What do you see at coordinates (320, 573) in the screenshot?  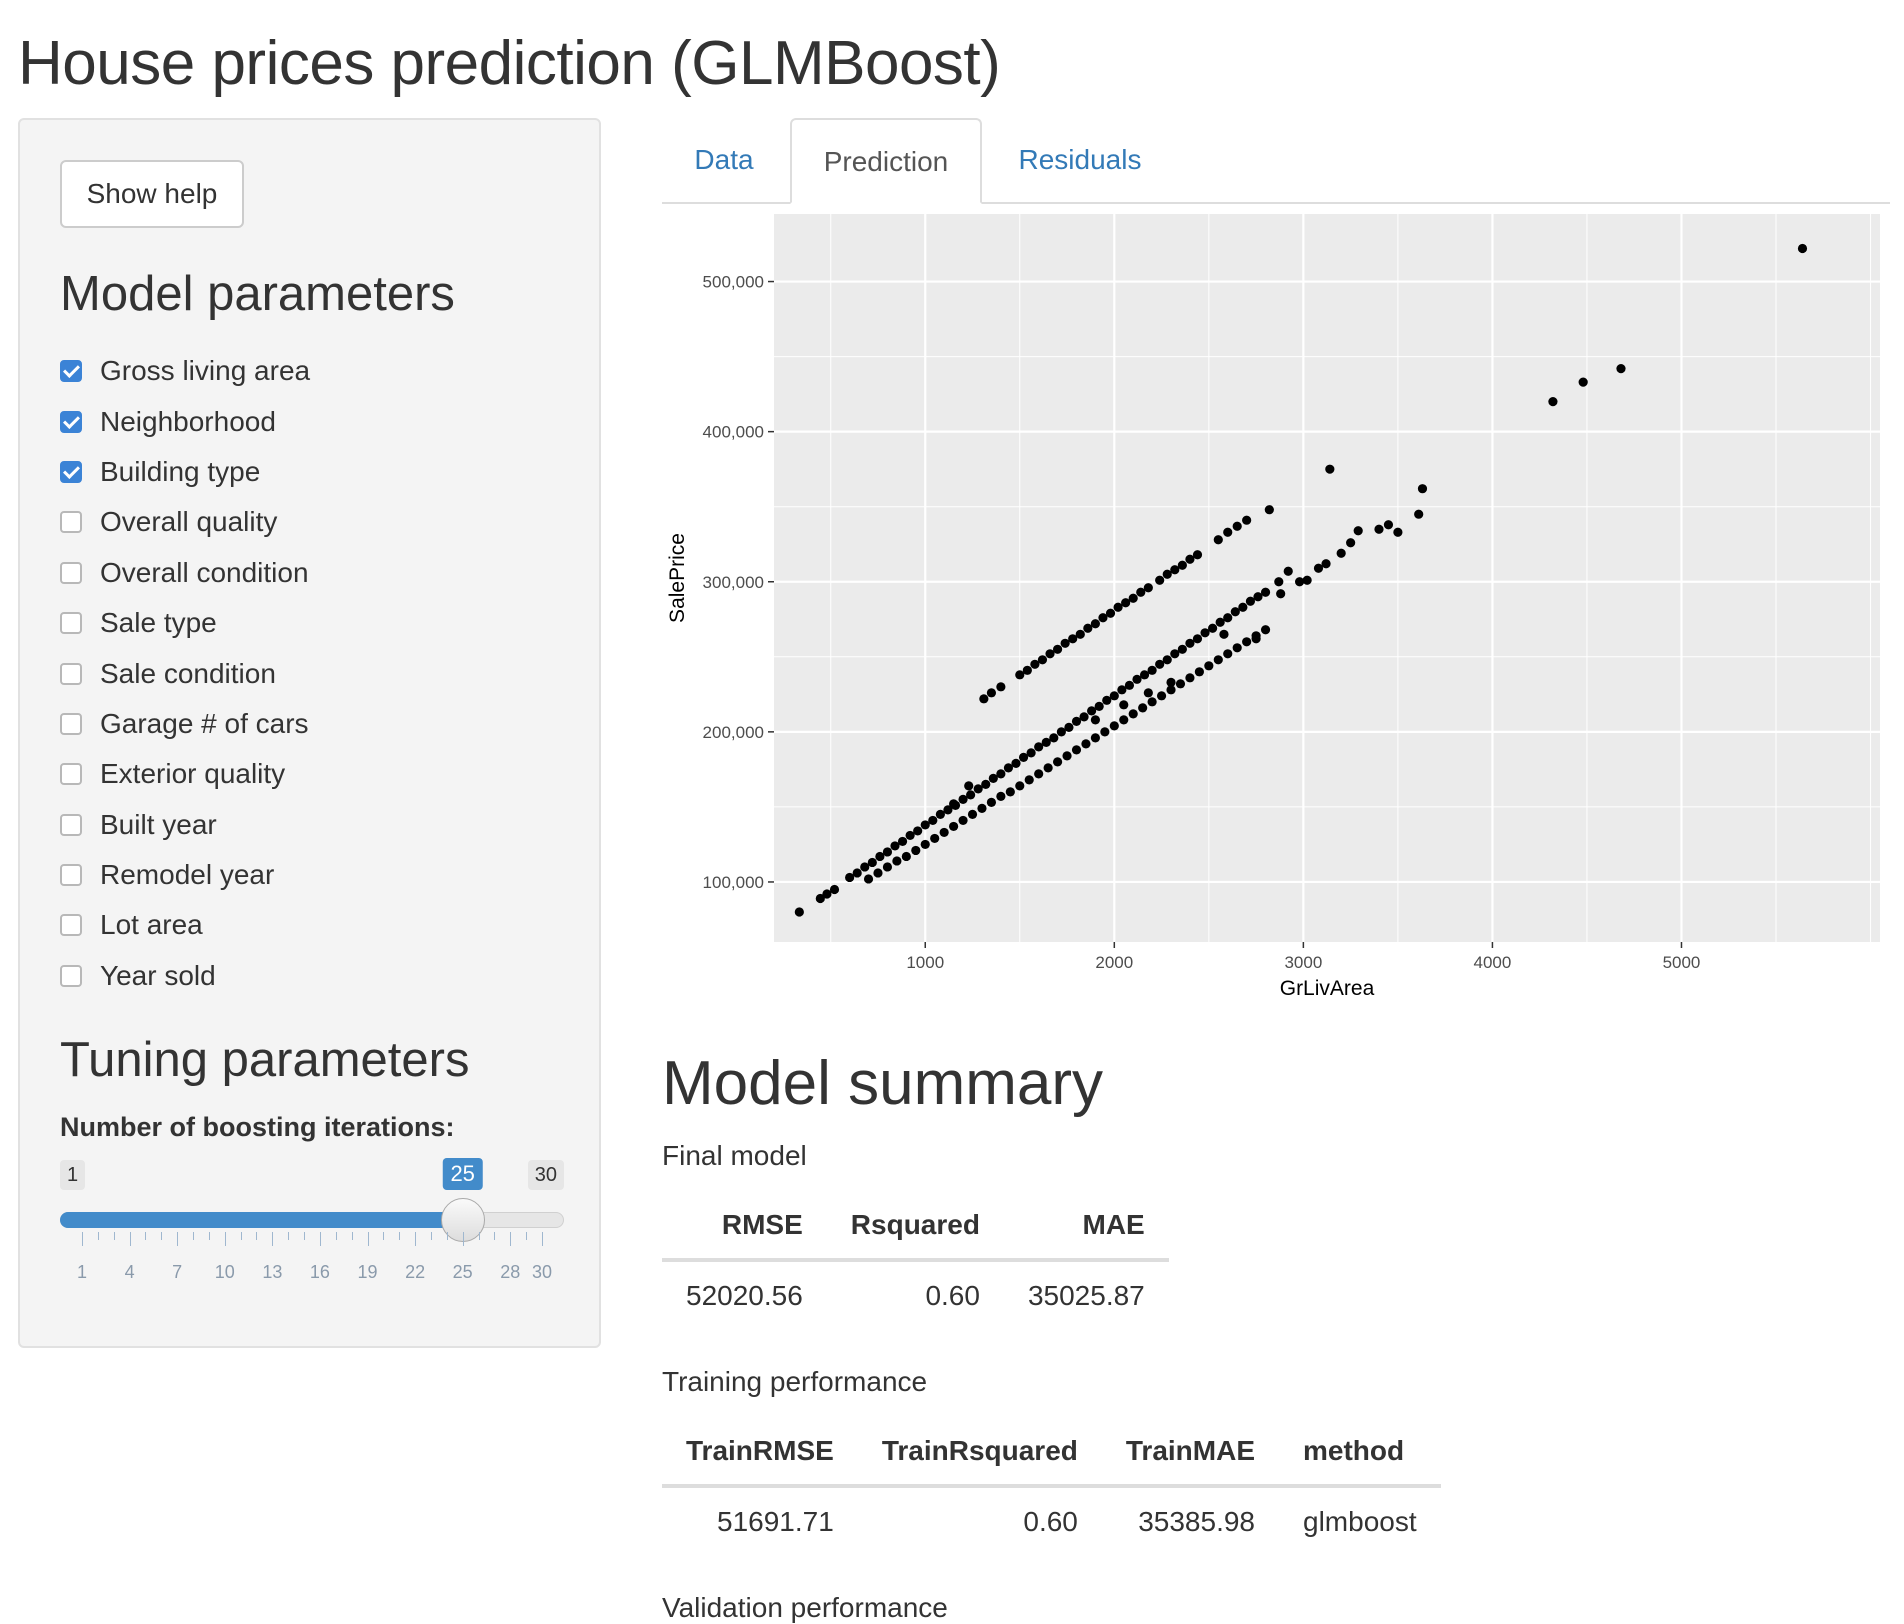 I see `checkbox-row-overall-condition: Overall condition` at bounding box center [320, 573].